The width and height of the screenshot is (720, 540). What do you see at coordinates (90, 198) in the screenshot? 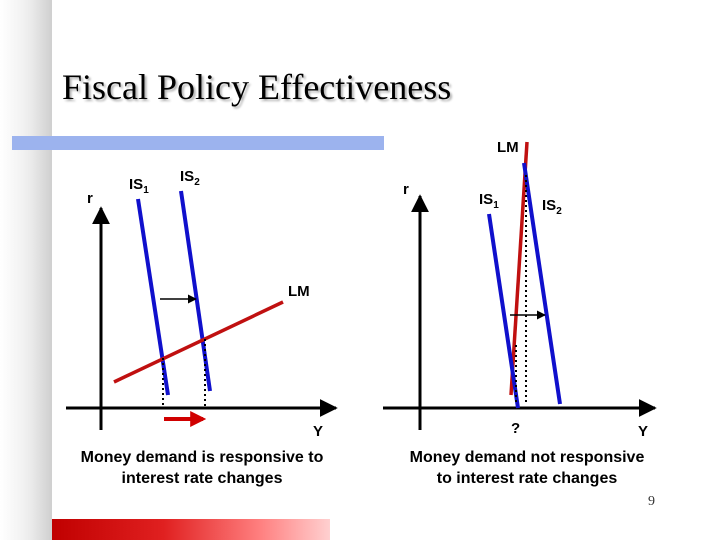
I see `left-y-axis-label: r` at bounding box center [90, 198].